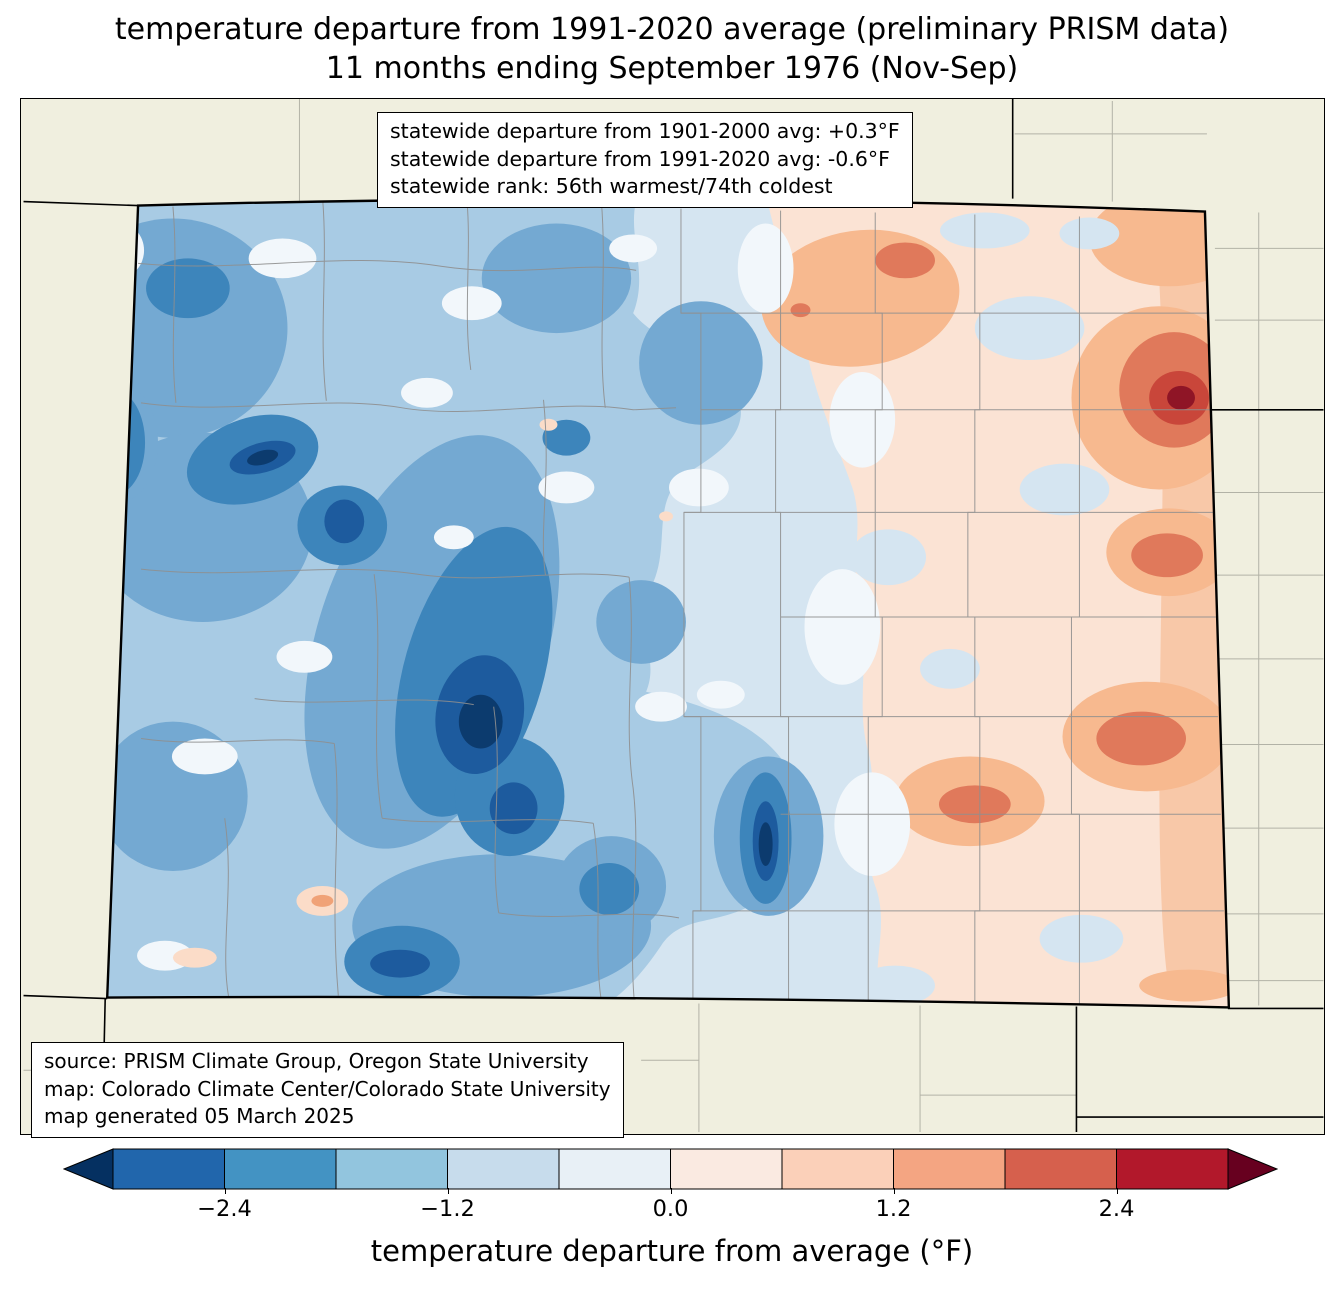 The height and width of the screenshot is (1299, 1344). Describe the element at coordinates (224, 1209) in the screenshot. I see `colorbar-tick-label: −2.4` at that location.